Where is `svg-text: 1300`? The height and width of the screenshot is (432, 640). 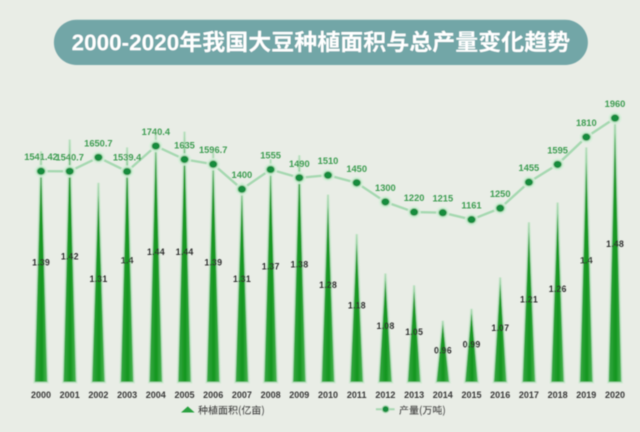 svg-text: 1300 is located at coordinates (385, 188).